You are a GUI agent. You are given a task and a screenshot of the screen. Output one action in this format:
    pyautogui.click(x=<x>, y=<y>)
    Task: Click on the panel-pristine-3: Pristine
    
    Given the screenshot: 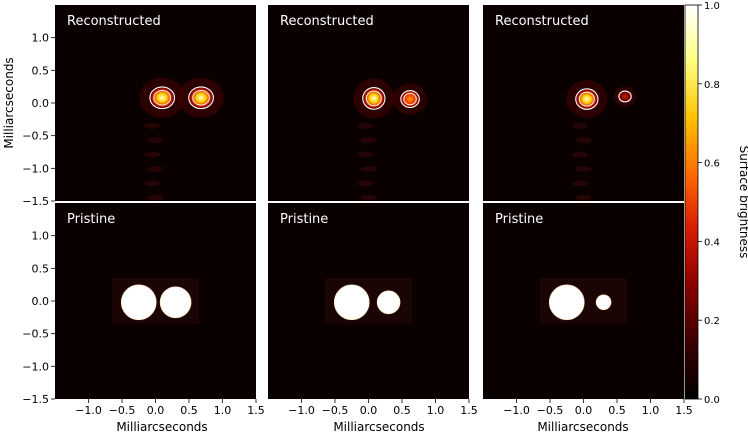 What is the action you would take?
    pyautogui.click(x=583, y=301)
    